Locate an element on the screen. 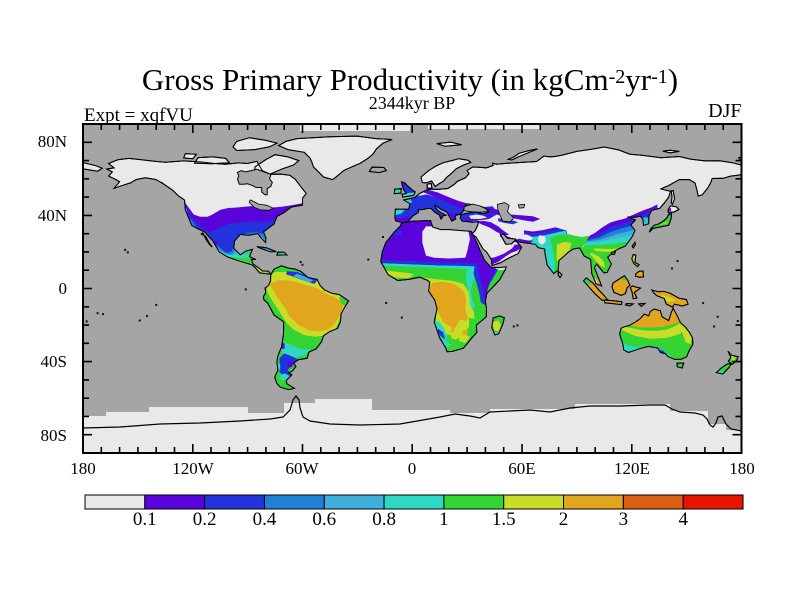 The width and height of the screenshot is (800, 600). svg-text: 0.1 is located at coordinates (145, 519).